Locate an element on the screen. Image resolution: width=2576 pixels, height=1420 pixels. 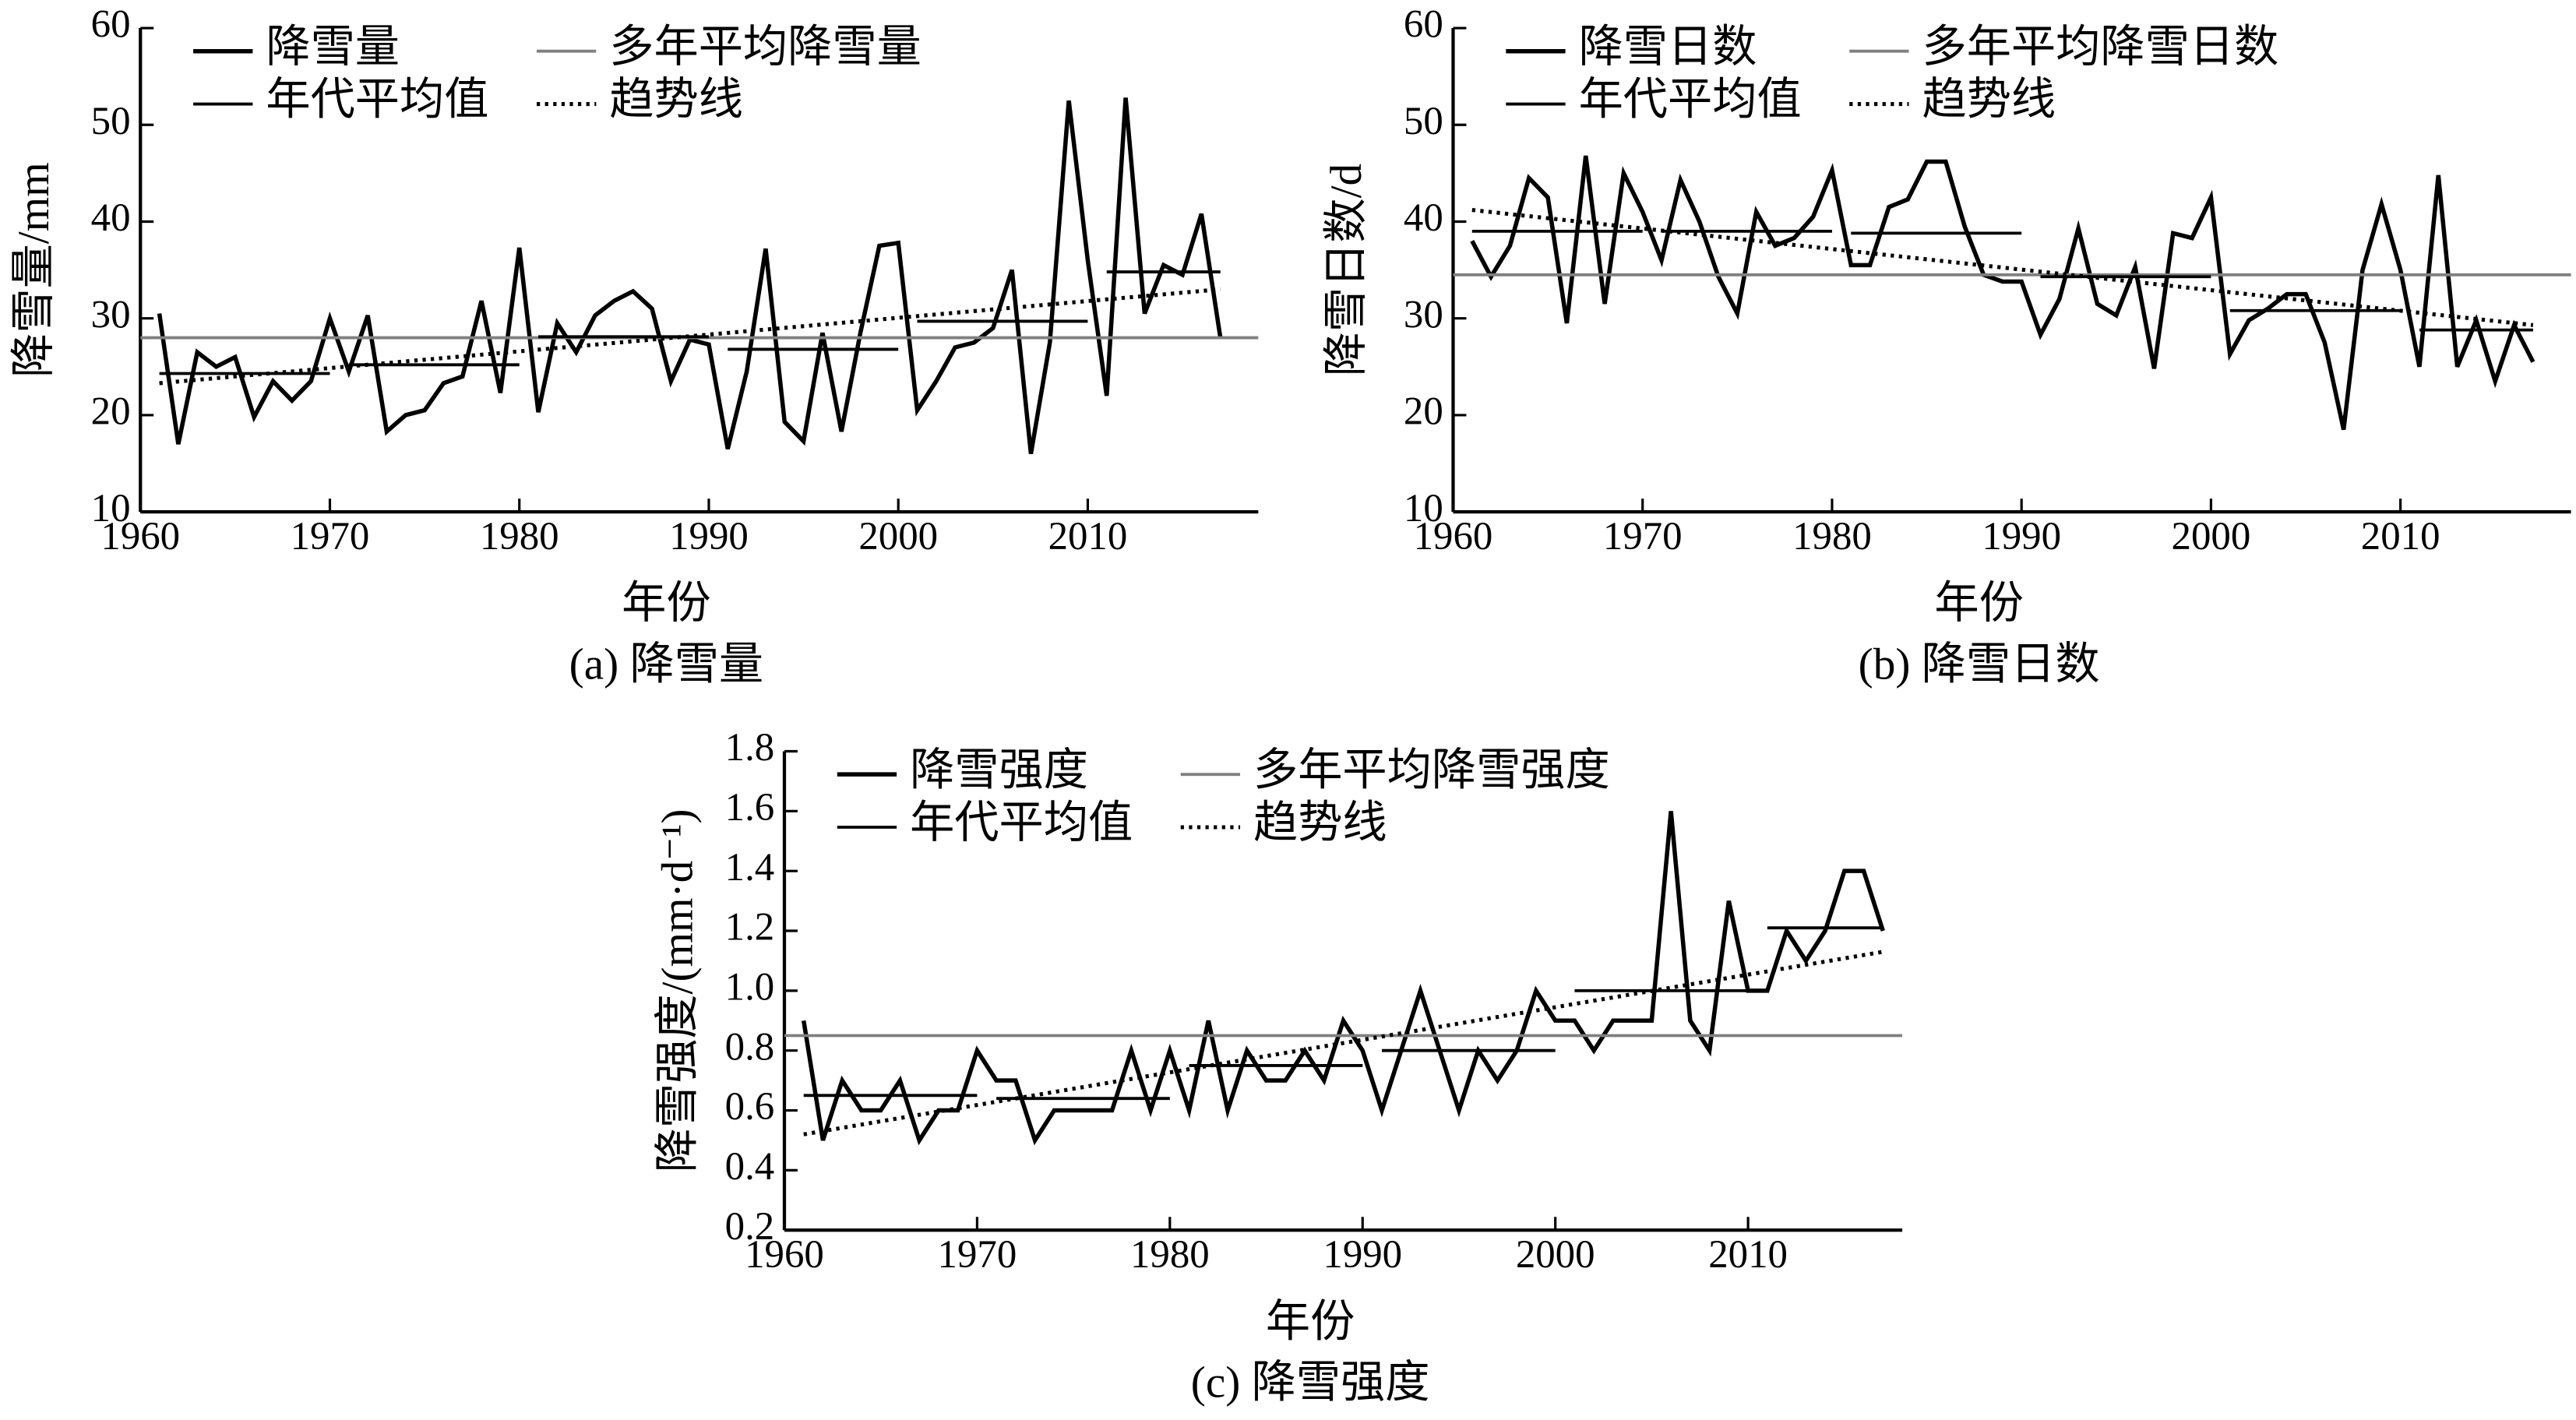
y-axis-label: 降雪日数/d is located at coordinates (1346, 270).